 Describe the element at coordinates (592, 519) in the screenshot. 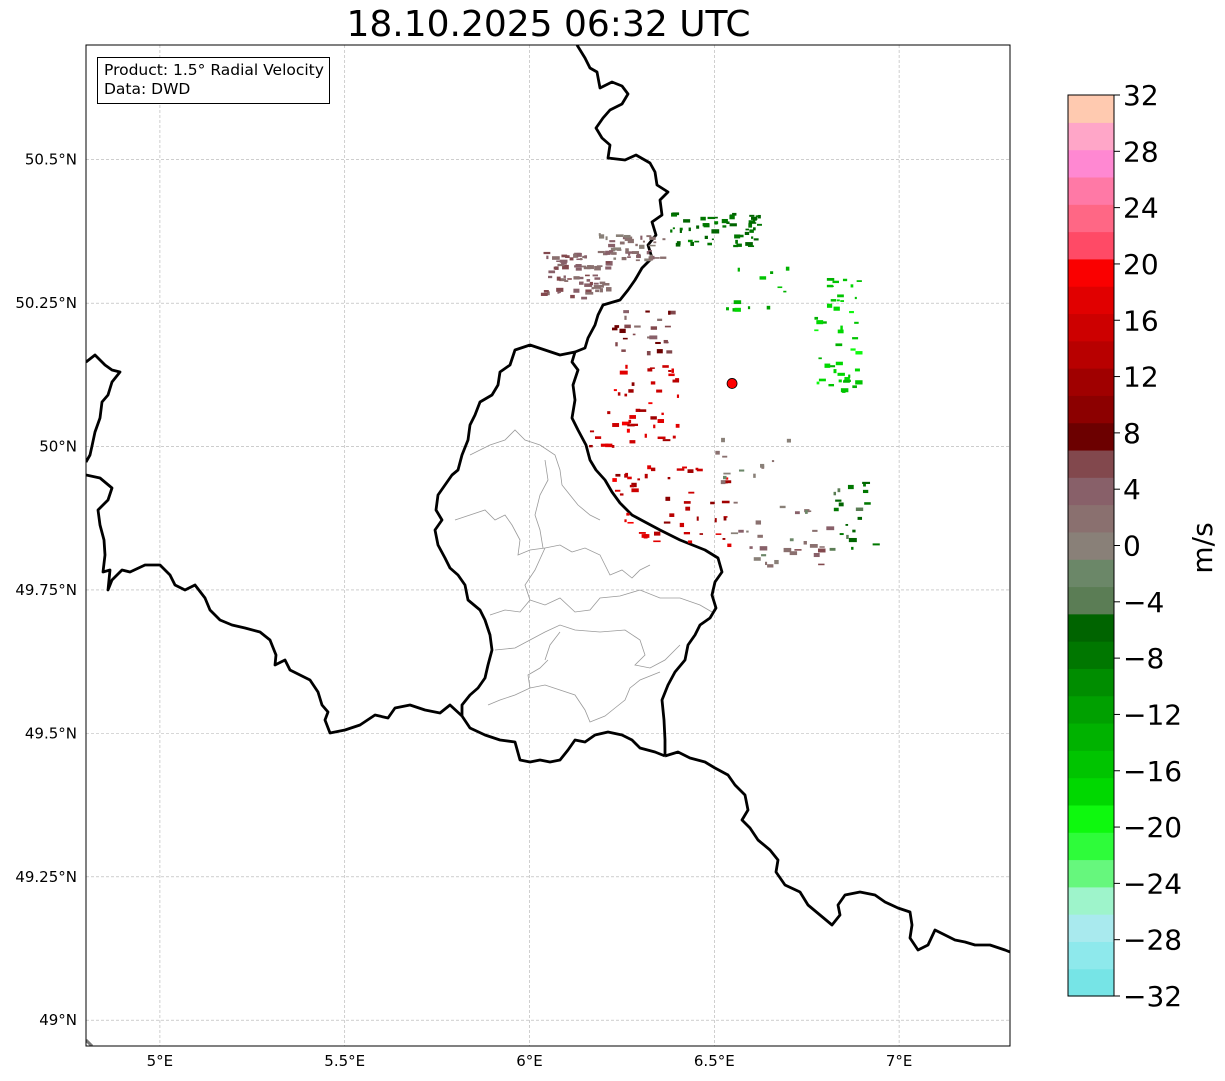

I see `district-boundary-central` at that location.